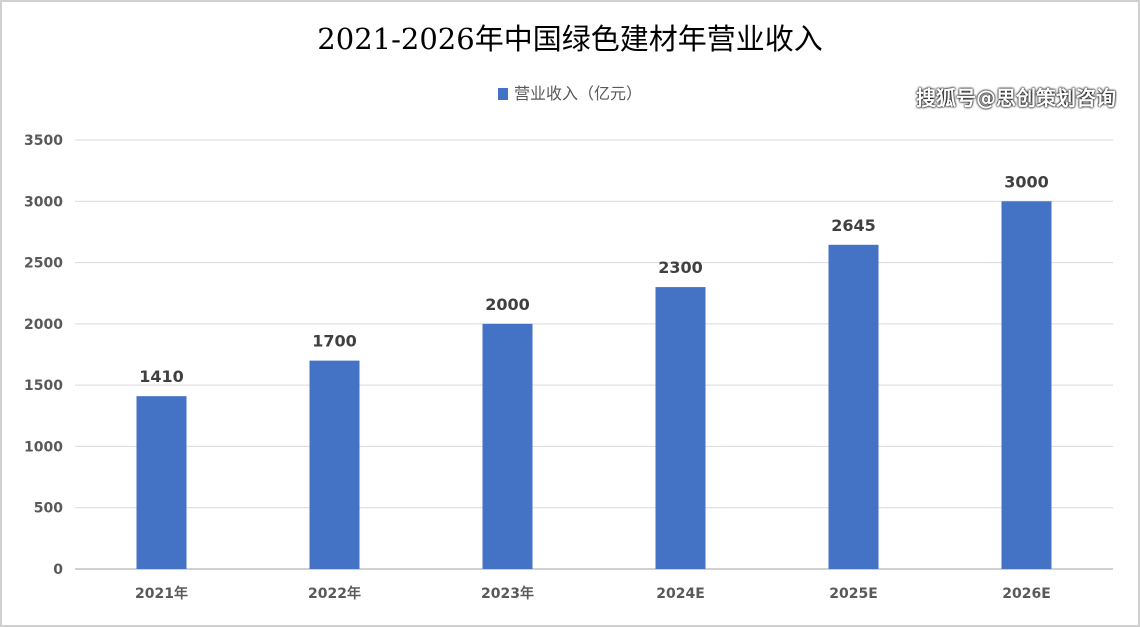 The image size is (1140, 627). What do you see at coordinates (577, 93) in the screenshot?
I see `legend-label: 营业收入（亿元）` at bounding box center [577, 93].